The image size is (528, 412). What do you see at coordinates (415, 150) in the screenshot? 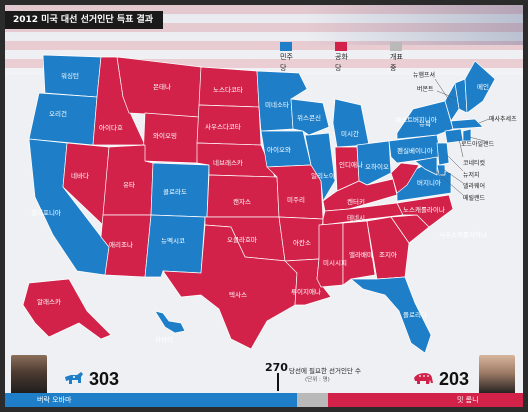
I see `label-pa: 펜실베이니아` at bounding box center [415, 150].